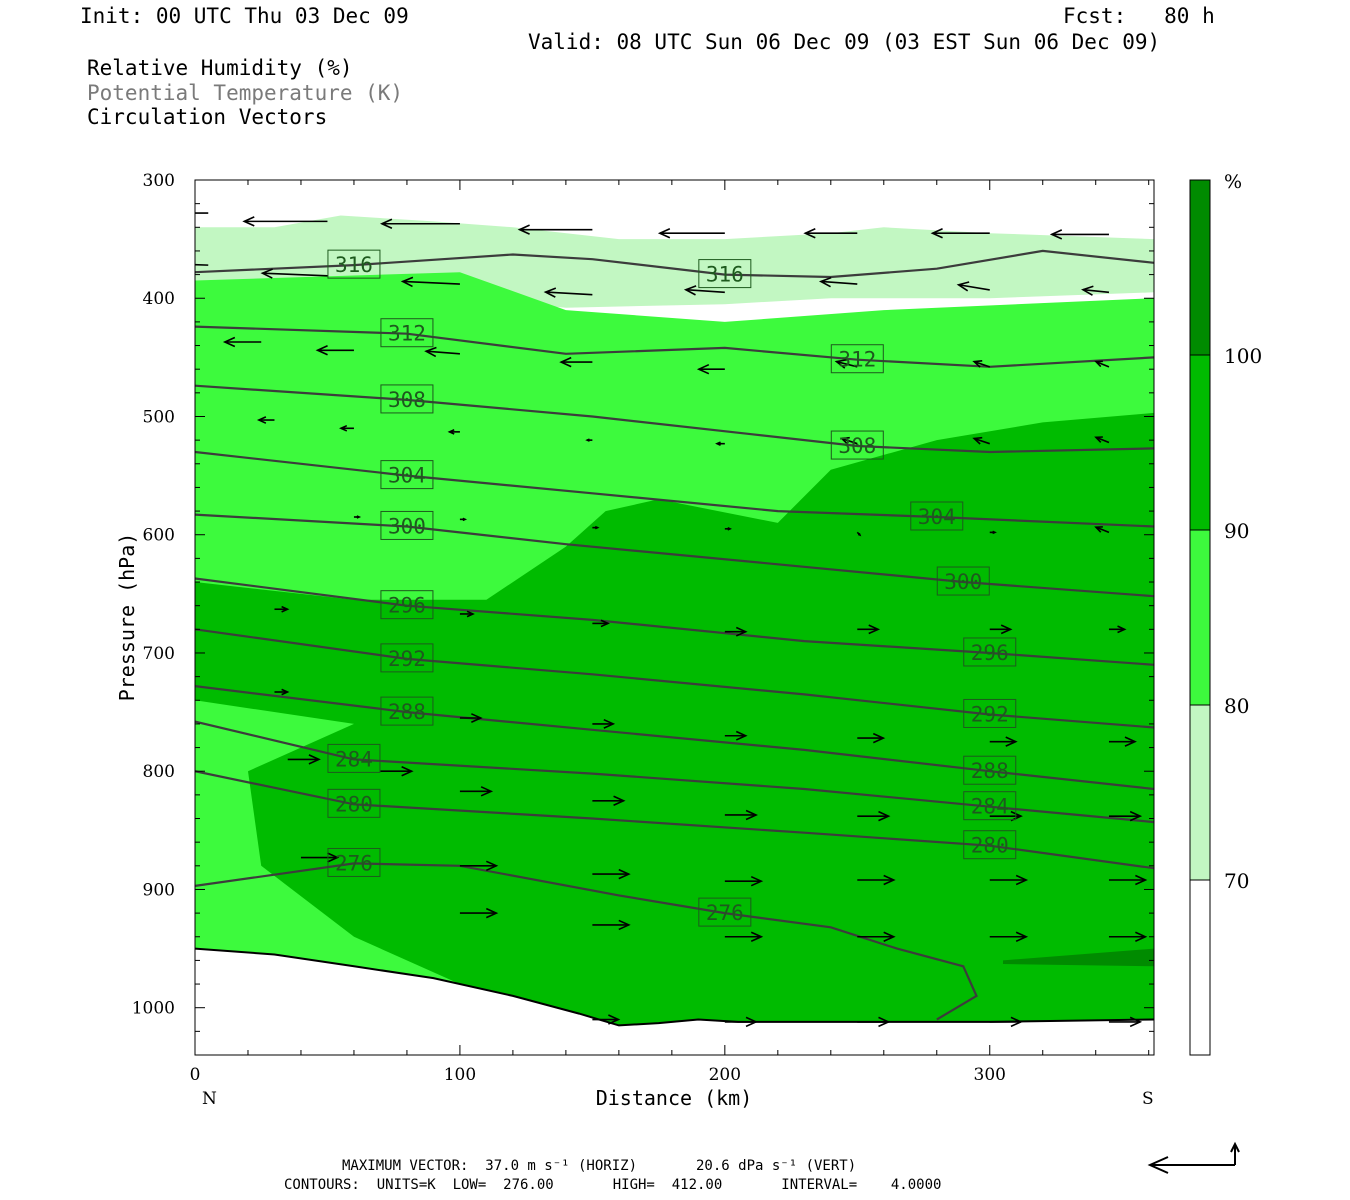 This screenshot has width=1350, height=1200. I want to click on contour-label-304: 304, so click(937, 517).